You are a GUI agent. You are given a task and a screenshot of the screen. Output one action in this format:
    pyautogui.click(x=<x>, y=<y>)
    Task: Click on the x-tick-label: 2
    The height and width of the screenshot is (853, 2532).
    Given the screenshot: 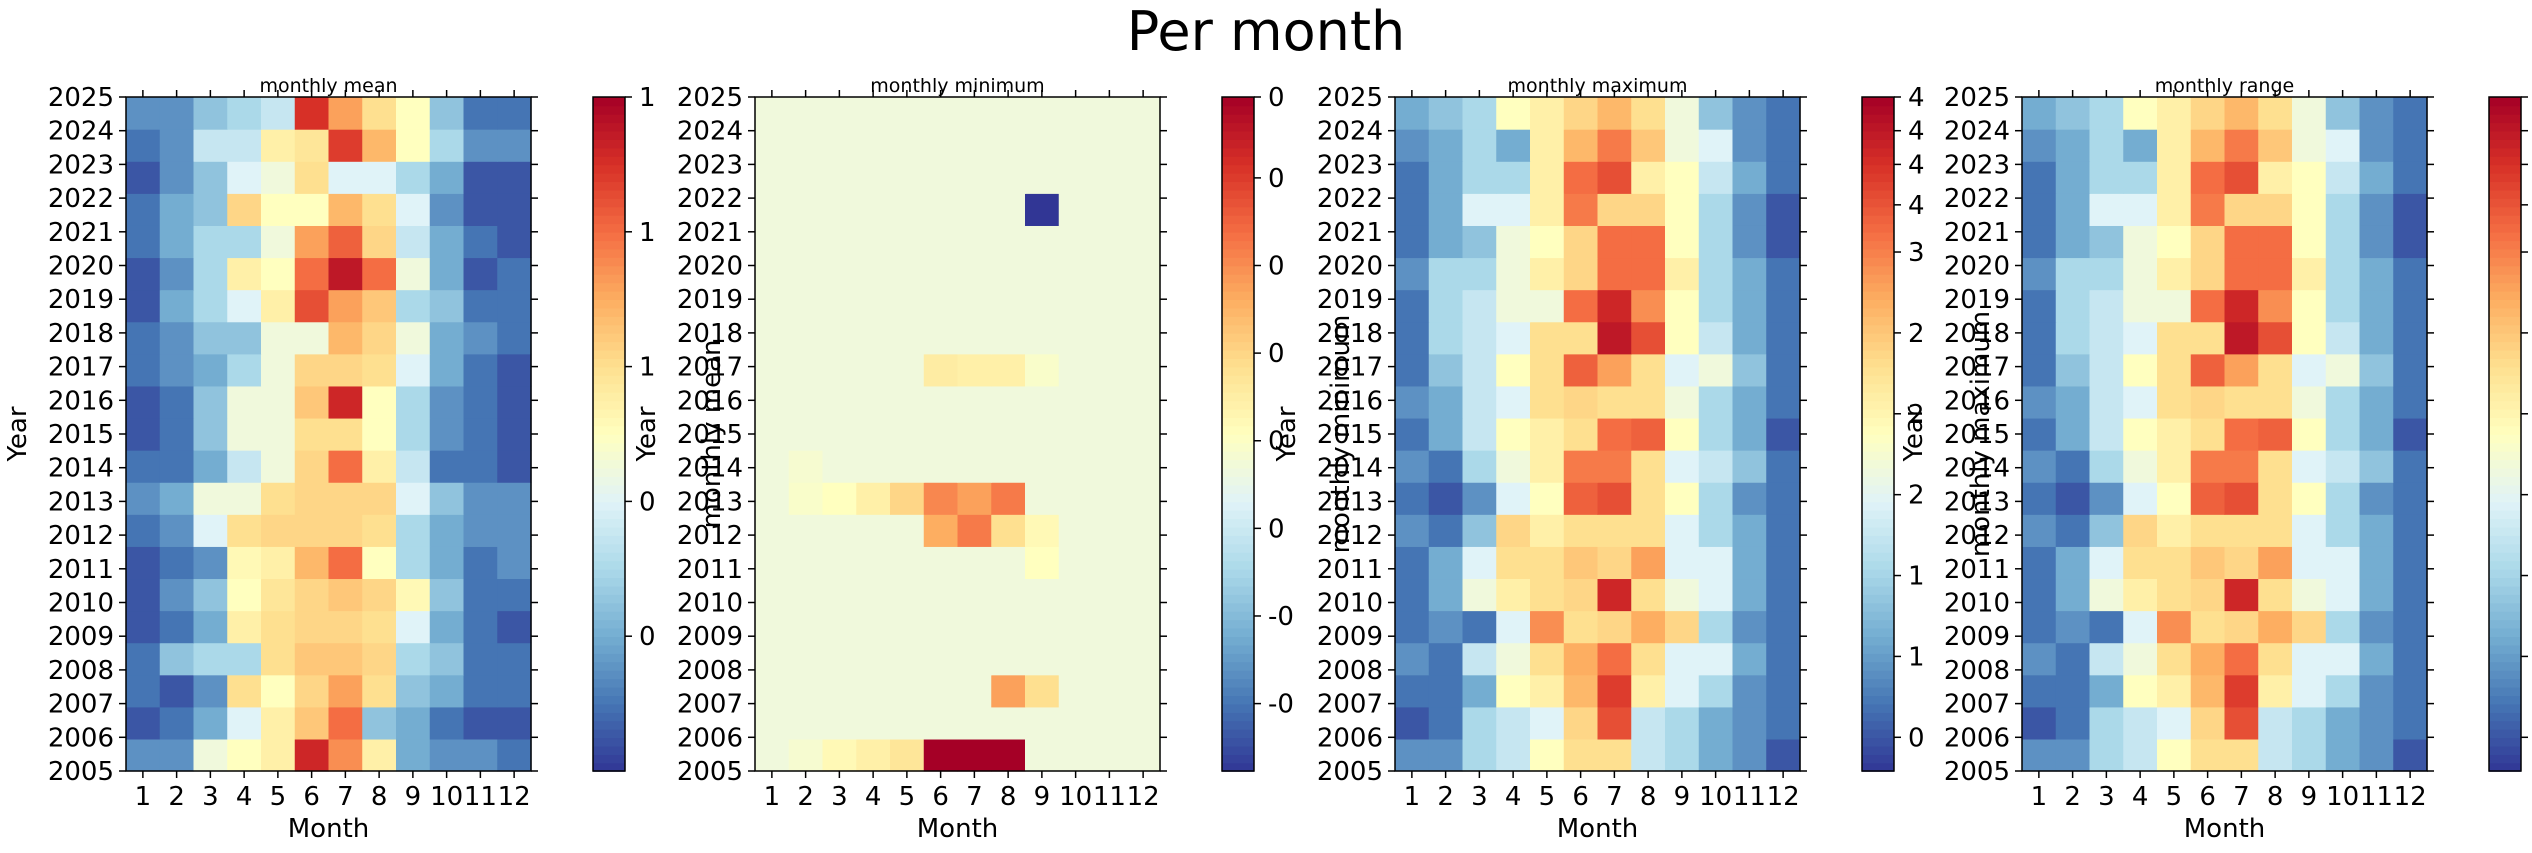 What is the action you would take?
    pyautogui.click(x=1445, y=797)
    